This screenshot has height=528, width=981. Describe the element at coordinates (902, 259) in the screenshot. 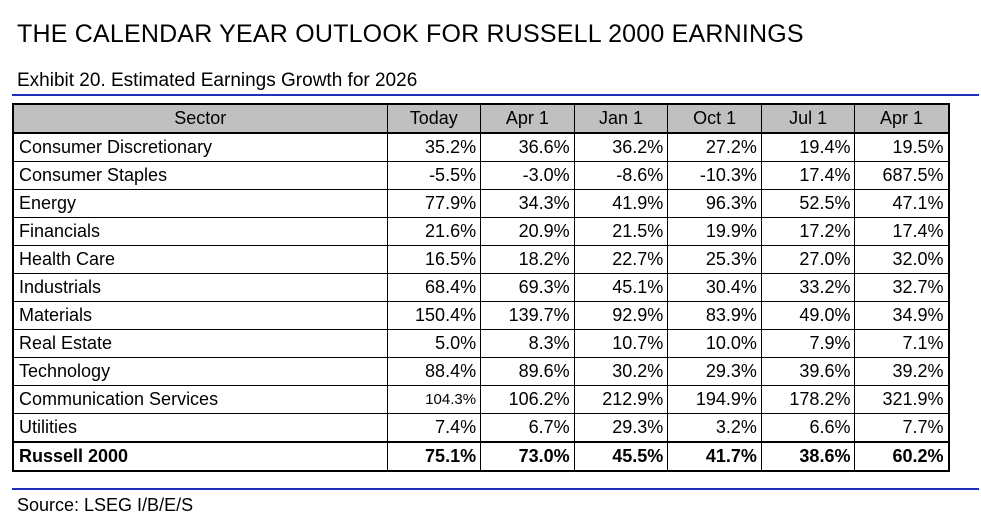

I see `value-cell: 32.0%` at that location.